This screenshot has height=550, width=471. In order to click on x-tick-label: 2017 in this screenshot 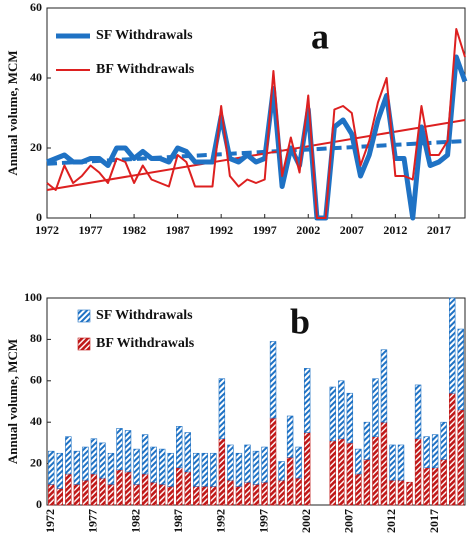, I will do `click(439, 230)`.